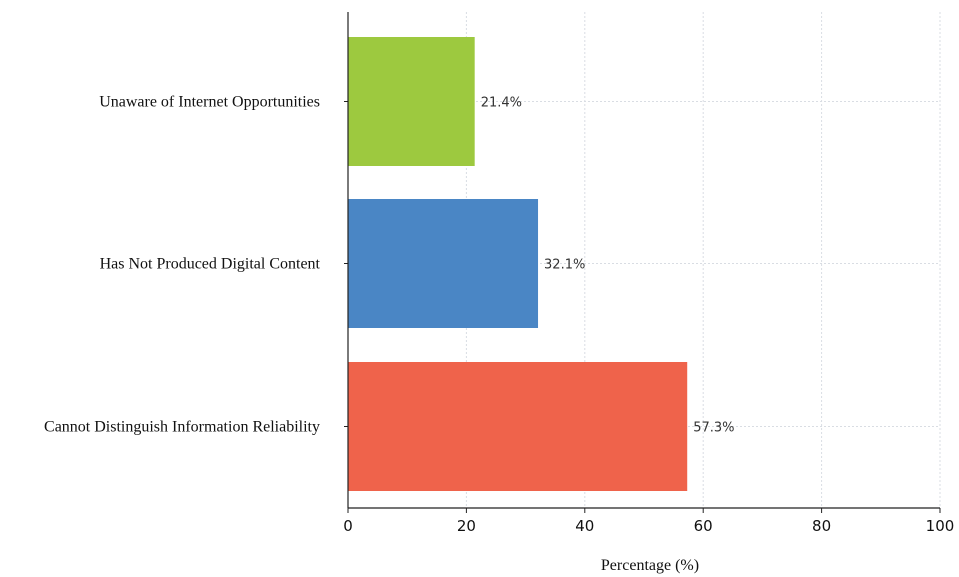 The image size is (959, 577). Describe the element at coordinates (648, 521) in the screenshot. I see `x-ticks: 0 20 40 60 80 100` at that location.